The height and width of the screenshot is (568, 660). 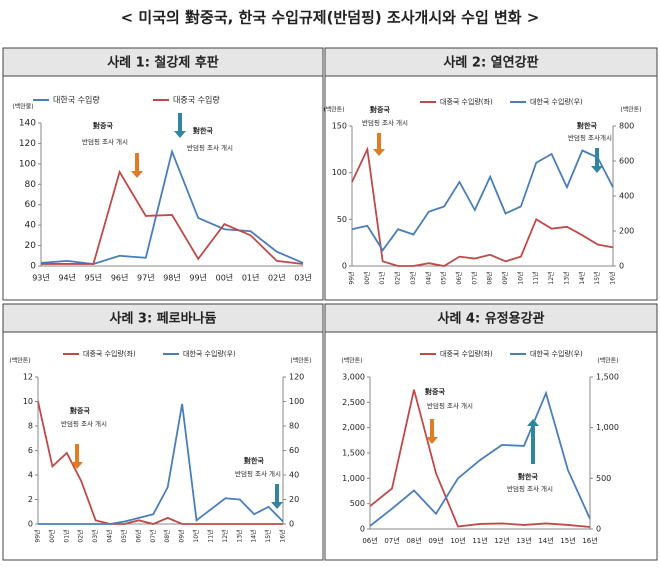 I want to click on legend-label: 대중국 수입량(좌), so click(x=466, y=353).